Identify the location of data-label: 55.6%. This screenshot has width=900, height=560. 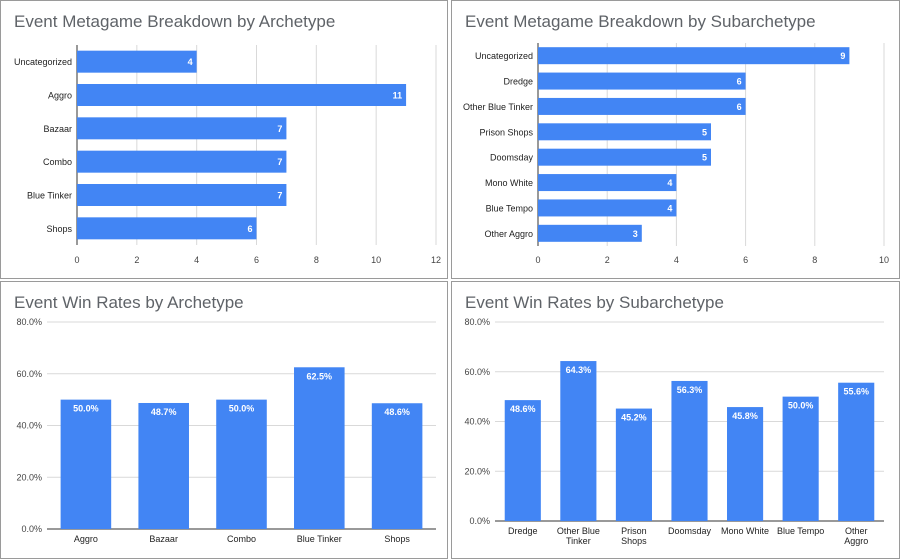
(856, 392).